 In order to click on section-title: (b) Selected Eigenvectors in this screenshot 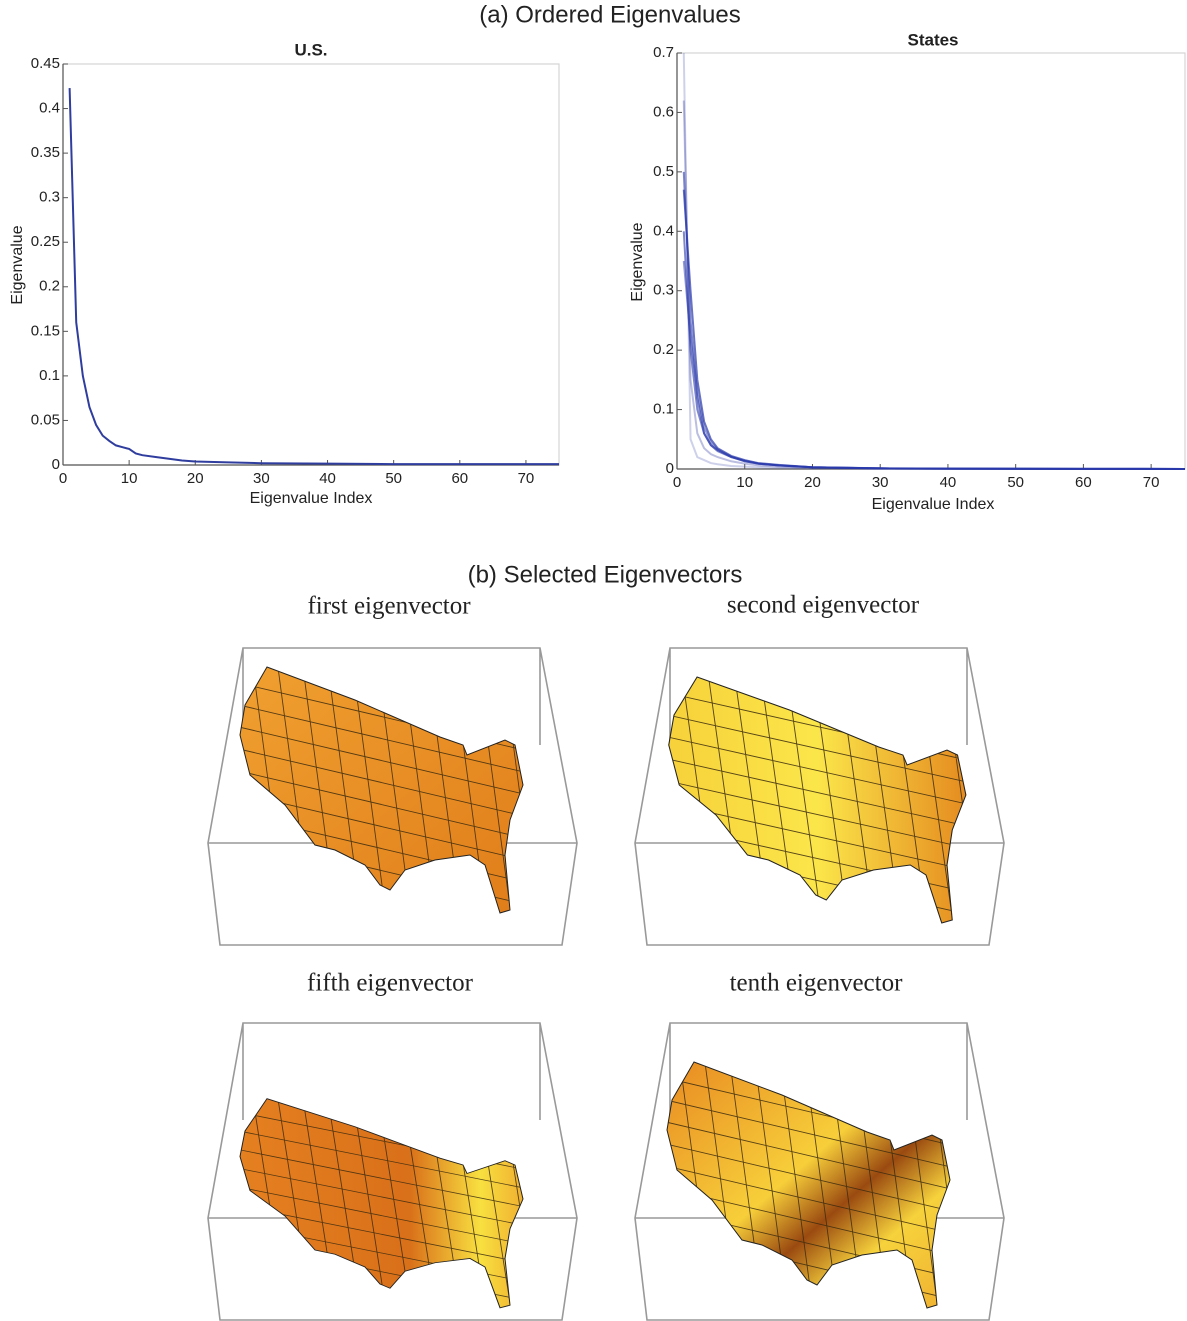, I will do `click(605, 574)`.